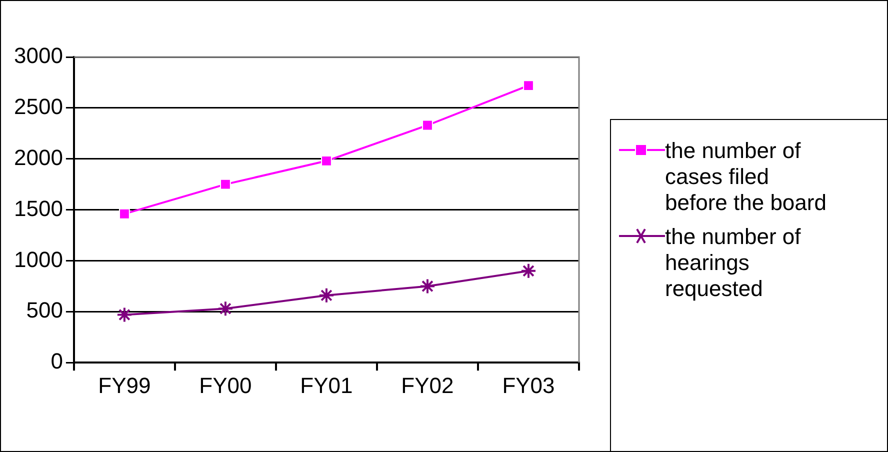  I want to click on y-tick-label: 0, so click(56, 361).